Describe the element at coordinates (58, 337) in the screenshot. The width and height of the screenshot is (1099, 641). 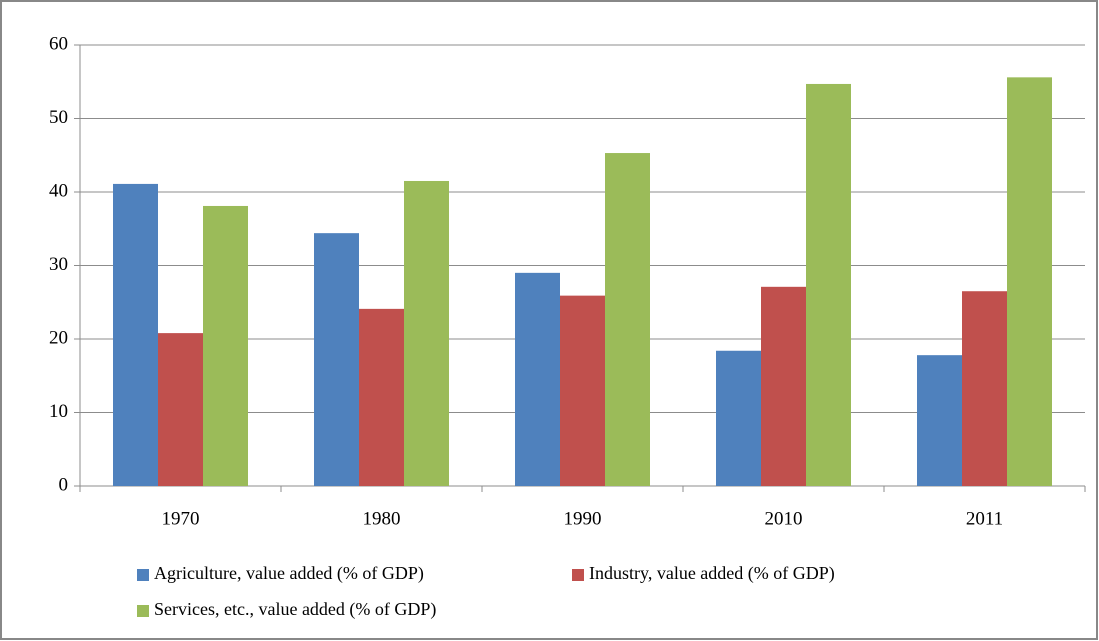
I see `y-tick-label: 20` at that location.